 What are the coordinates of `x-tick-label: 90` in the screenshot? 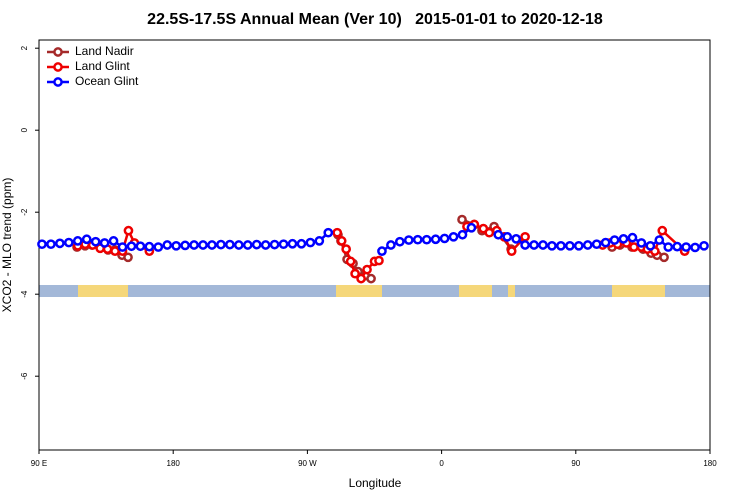 It's located at (575, 463).